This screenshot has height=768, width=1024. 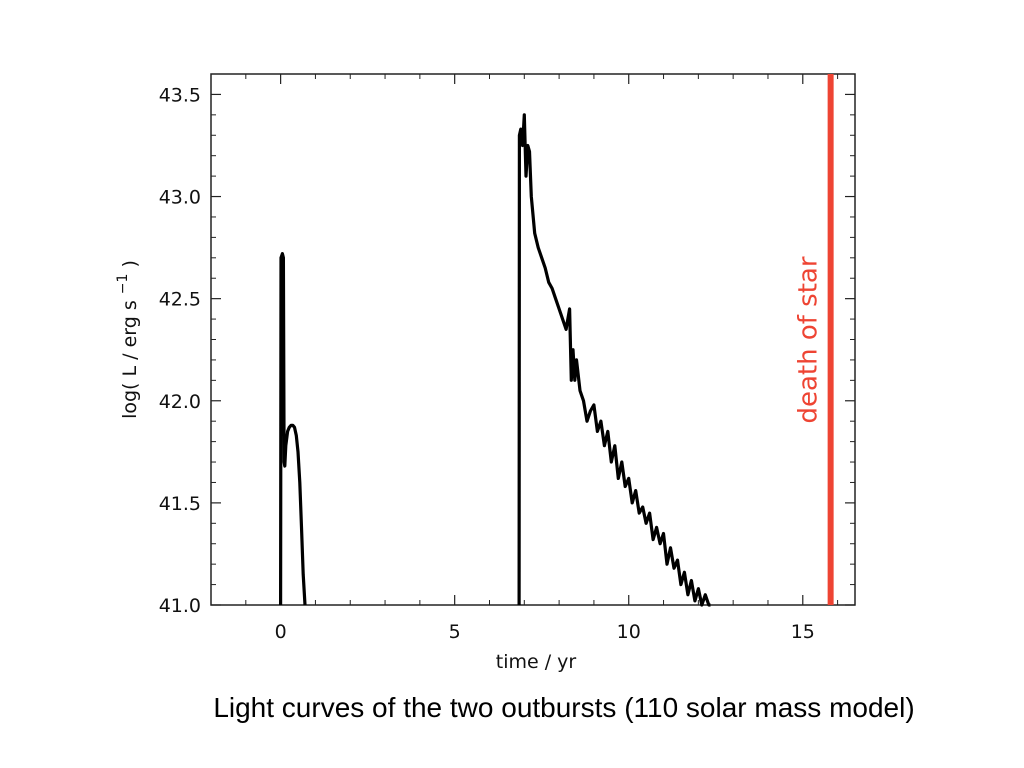 What do you see at coordinates (281, 632) in the screenshot?
I see `x-tick-label: 0` at bounding box center [281, 632].